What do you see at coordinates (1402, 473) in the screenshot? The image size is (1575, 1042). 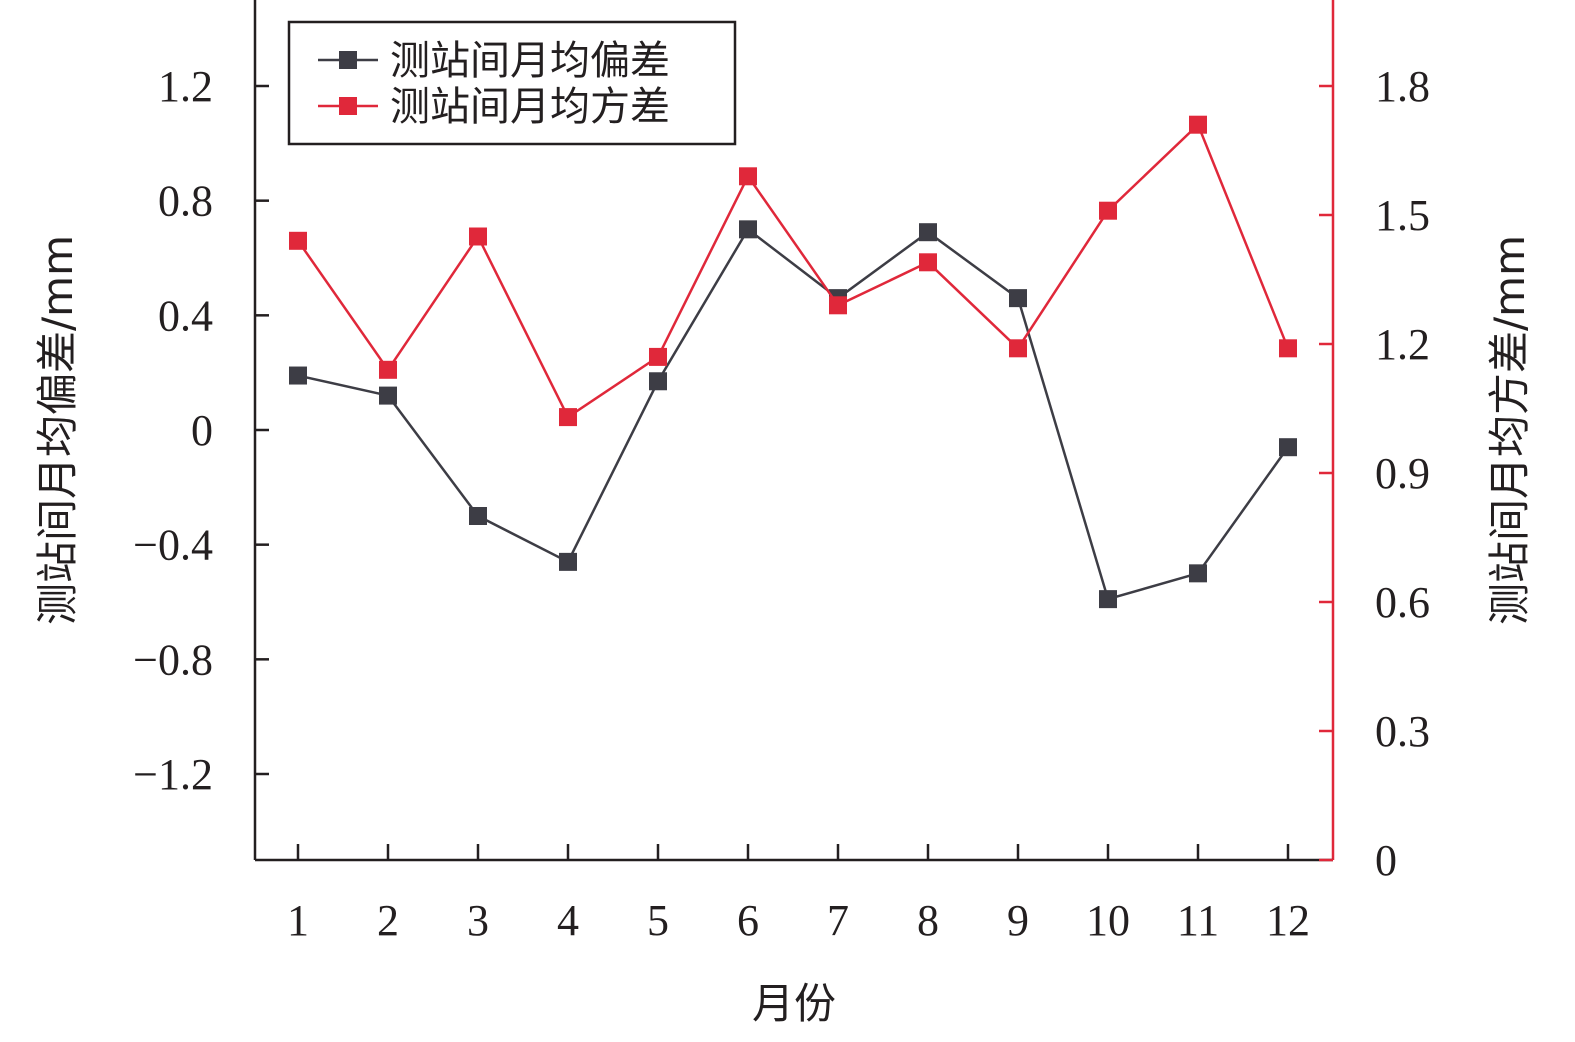 I see `right-y-tick-label: 0.9` at bounding box center [1402, 473].